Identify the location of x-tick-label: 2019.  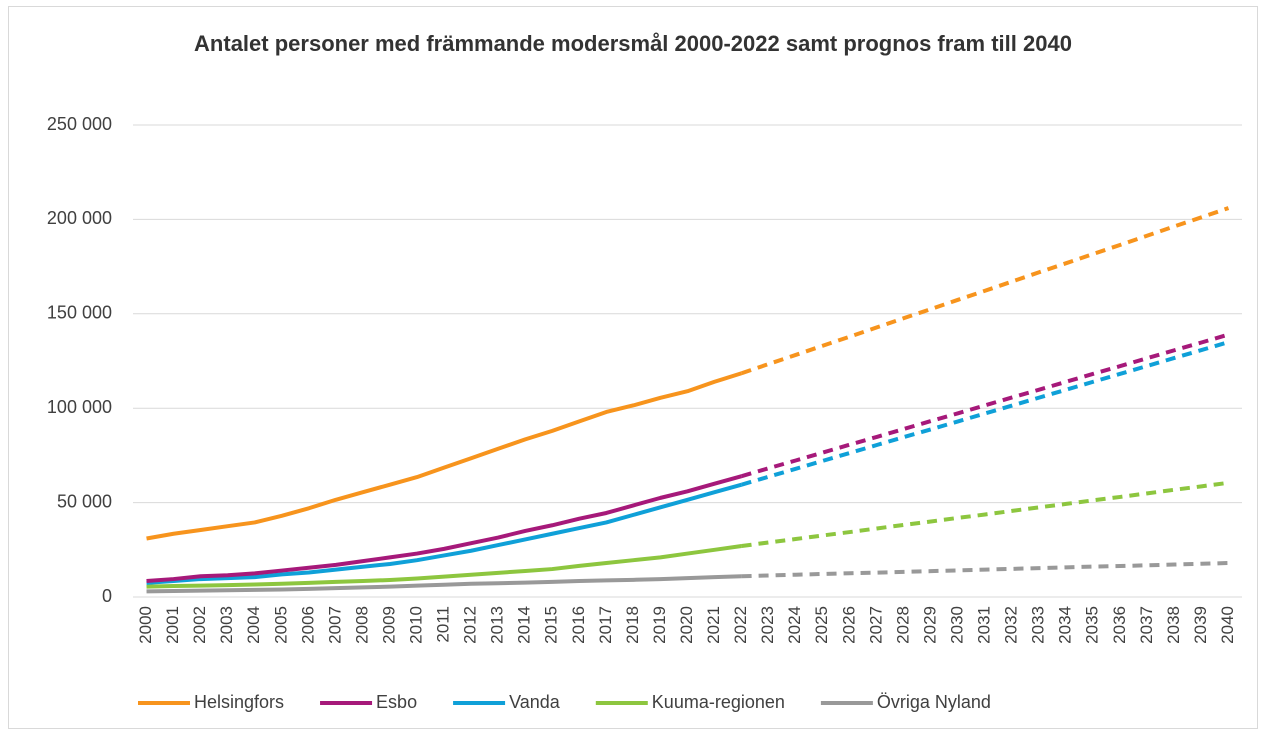
(659, 625).